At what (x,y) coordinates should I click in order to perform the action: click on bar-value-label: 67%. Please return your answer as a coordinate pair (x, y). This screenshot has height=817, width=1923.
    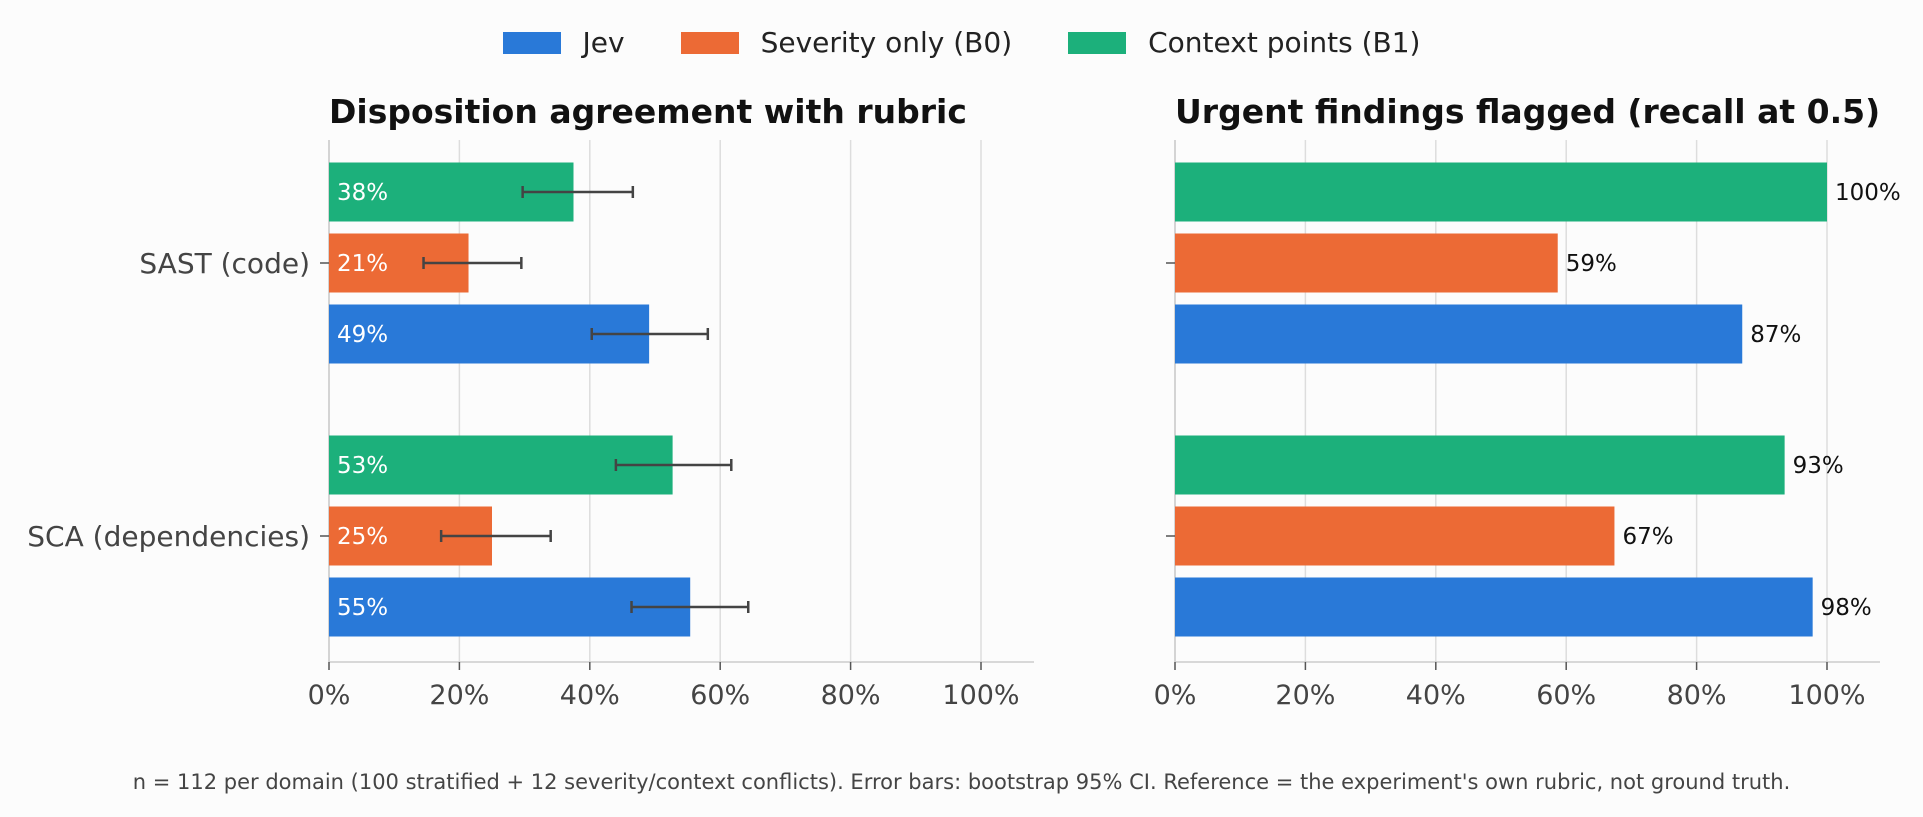
    Looking at the image, I should click on (1647, 537).